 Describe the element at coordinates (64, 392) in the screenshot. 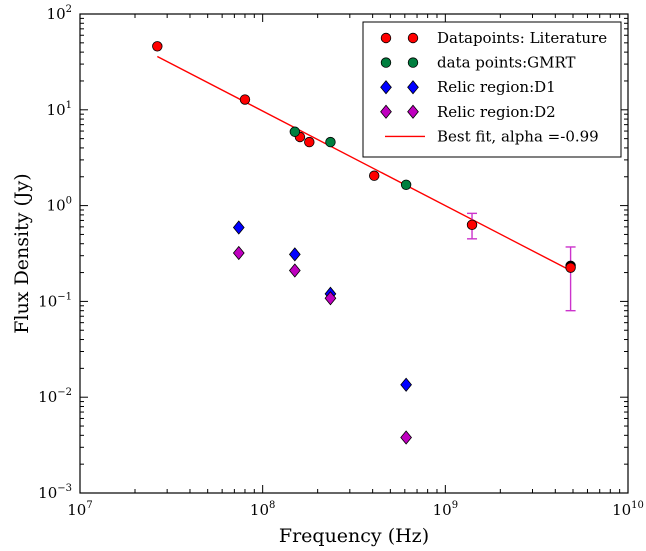

I see `y-tick-label-exponent: −2` at that location.